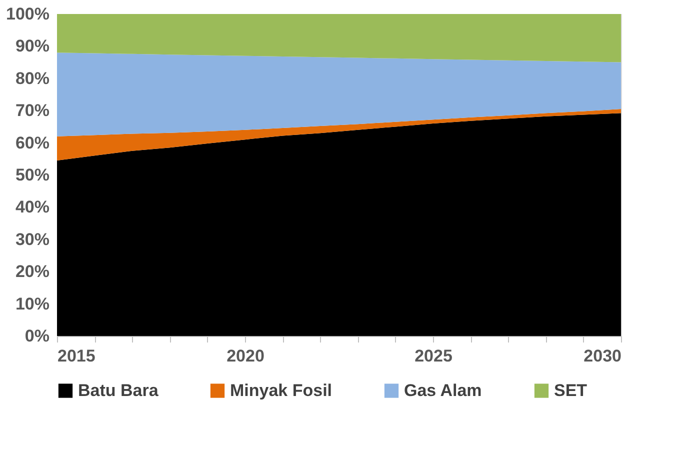 The image size is (690, 452). What do you see at coordinates (433, 356) in the screenshot?
I see `x-tick-label: 2025` at bounding box center [433, 356].